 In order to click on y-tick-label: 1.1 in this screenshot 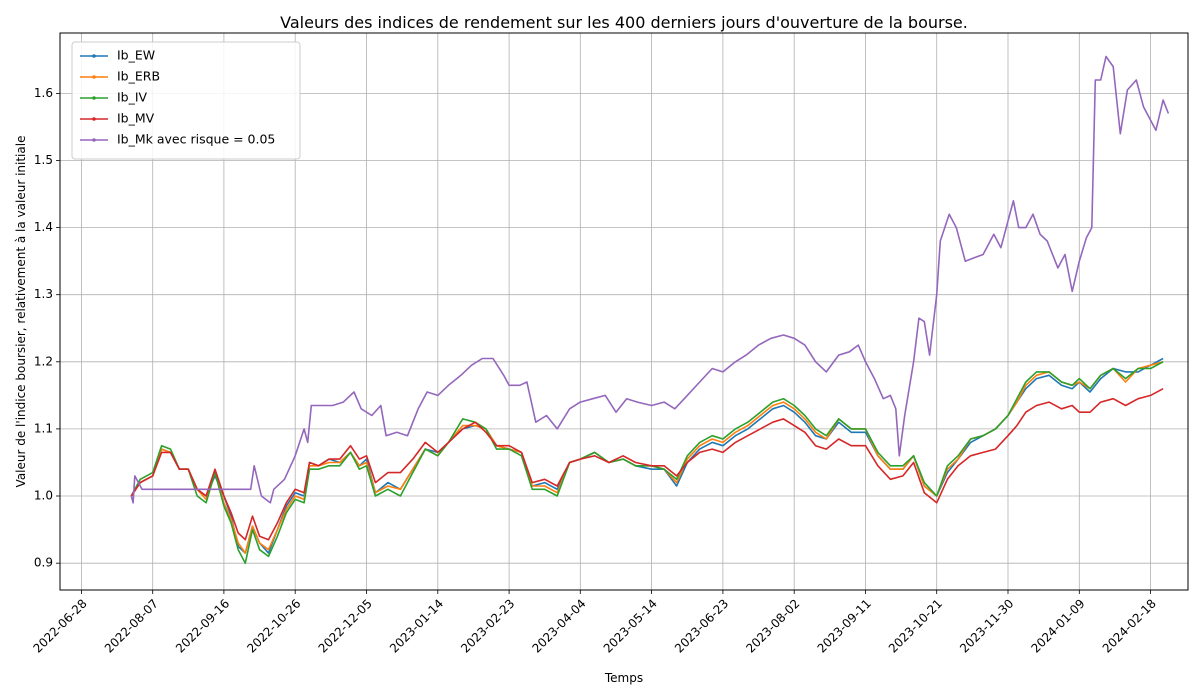, I will do `click(43, 428)`.